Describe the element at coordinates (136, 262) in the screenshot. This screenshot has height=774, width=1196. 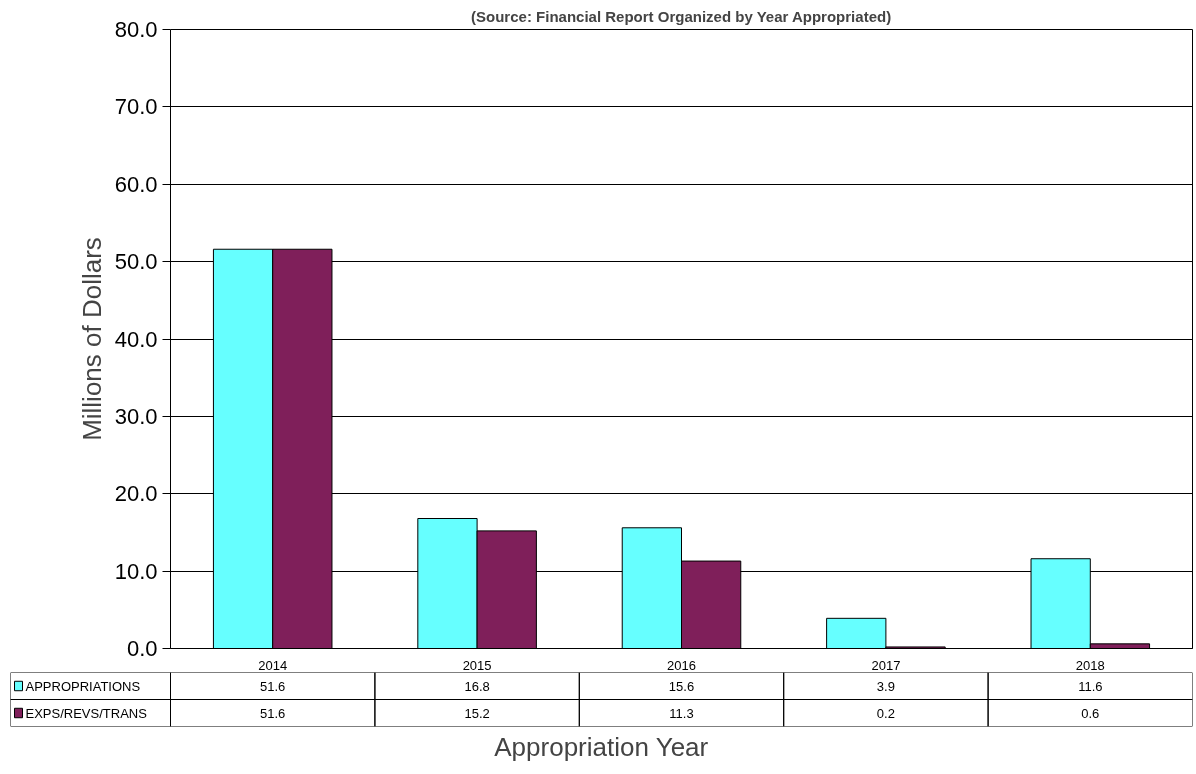
I see `y-tick-label: 50.0` at that location.